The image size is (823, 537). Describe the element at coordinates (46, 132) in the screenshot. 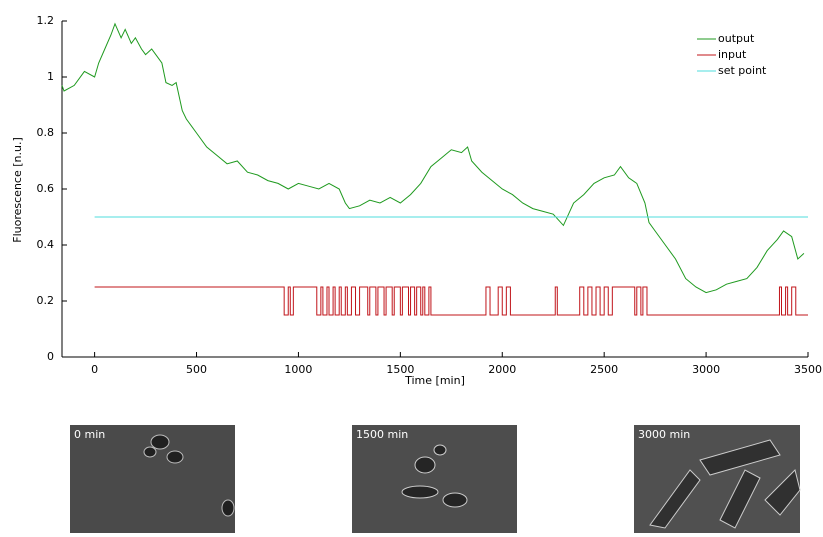

I see `y-tick-label: 0.8` at that location.